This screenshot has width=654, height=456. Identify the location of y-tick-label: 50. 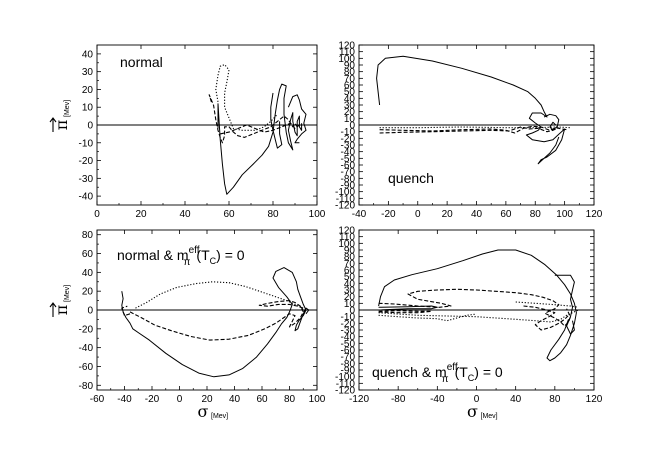
(350, 92).